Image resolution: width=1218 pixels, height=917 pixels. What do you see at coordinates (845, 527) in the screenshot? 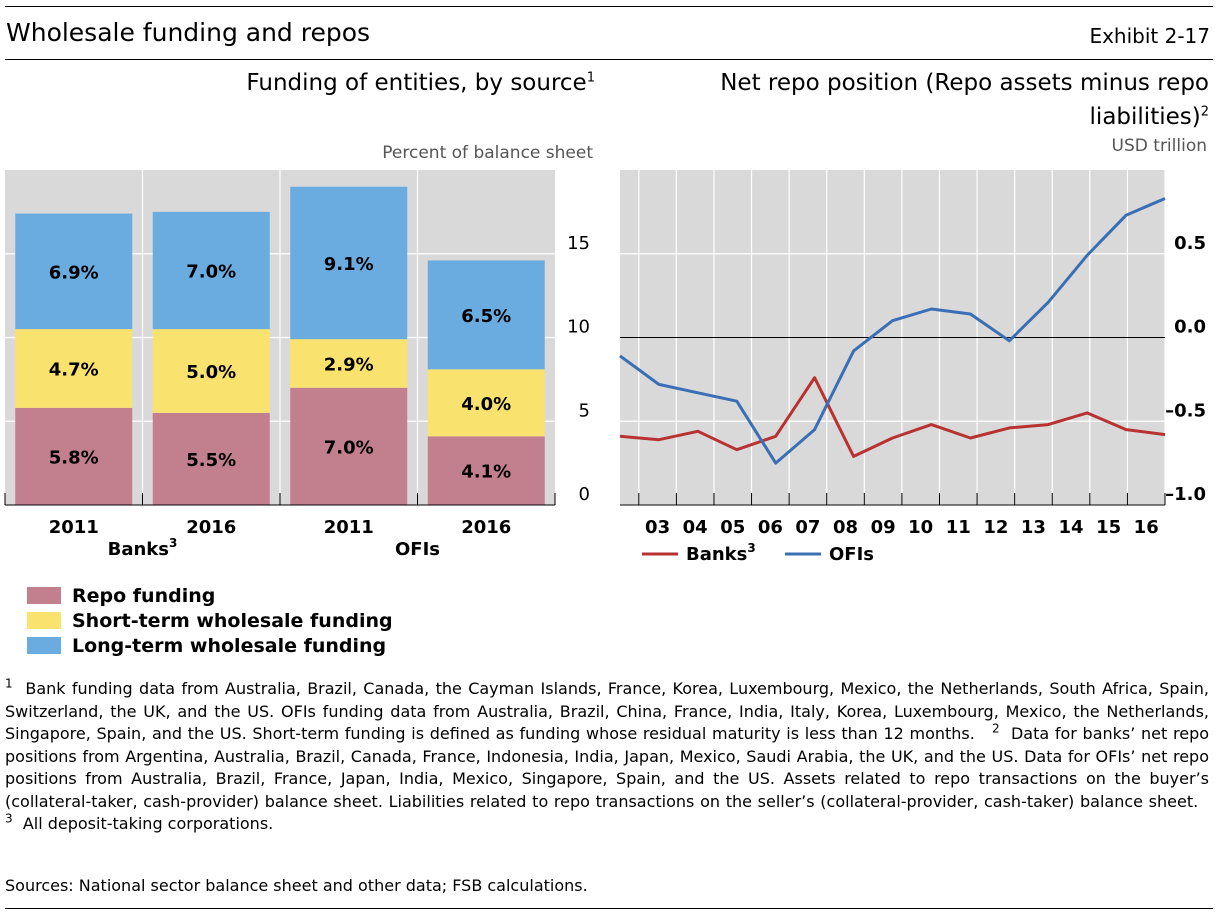
I see `x-tick-label: 08` at bounding box center [845, 527].